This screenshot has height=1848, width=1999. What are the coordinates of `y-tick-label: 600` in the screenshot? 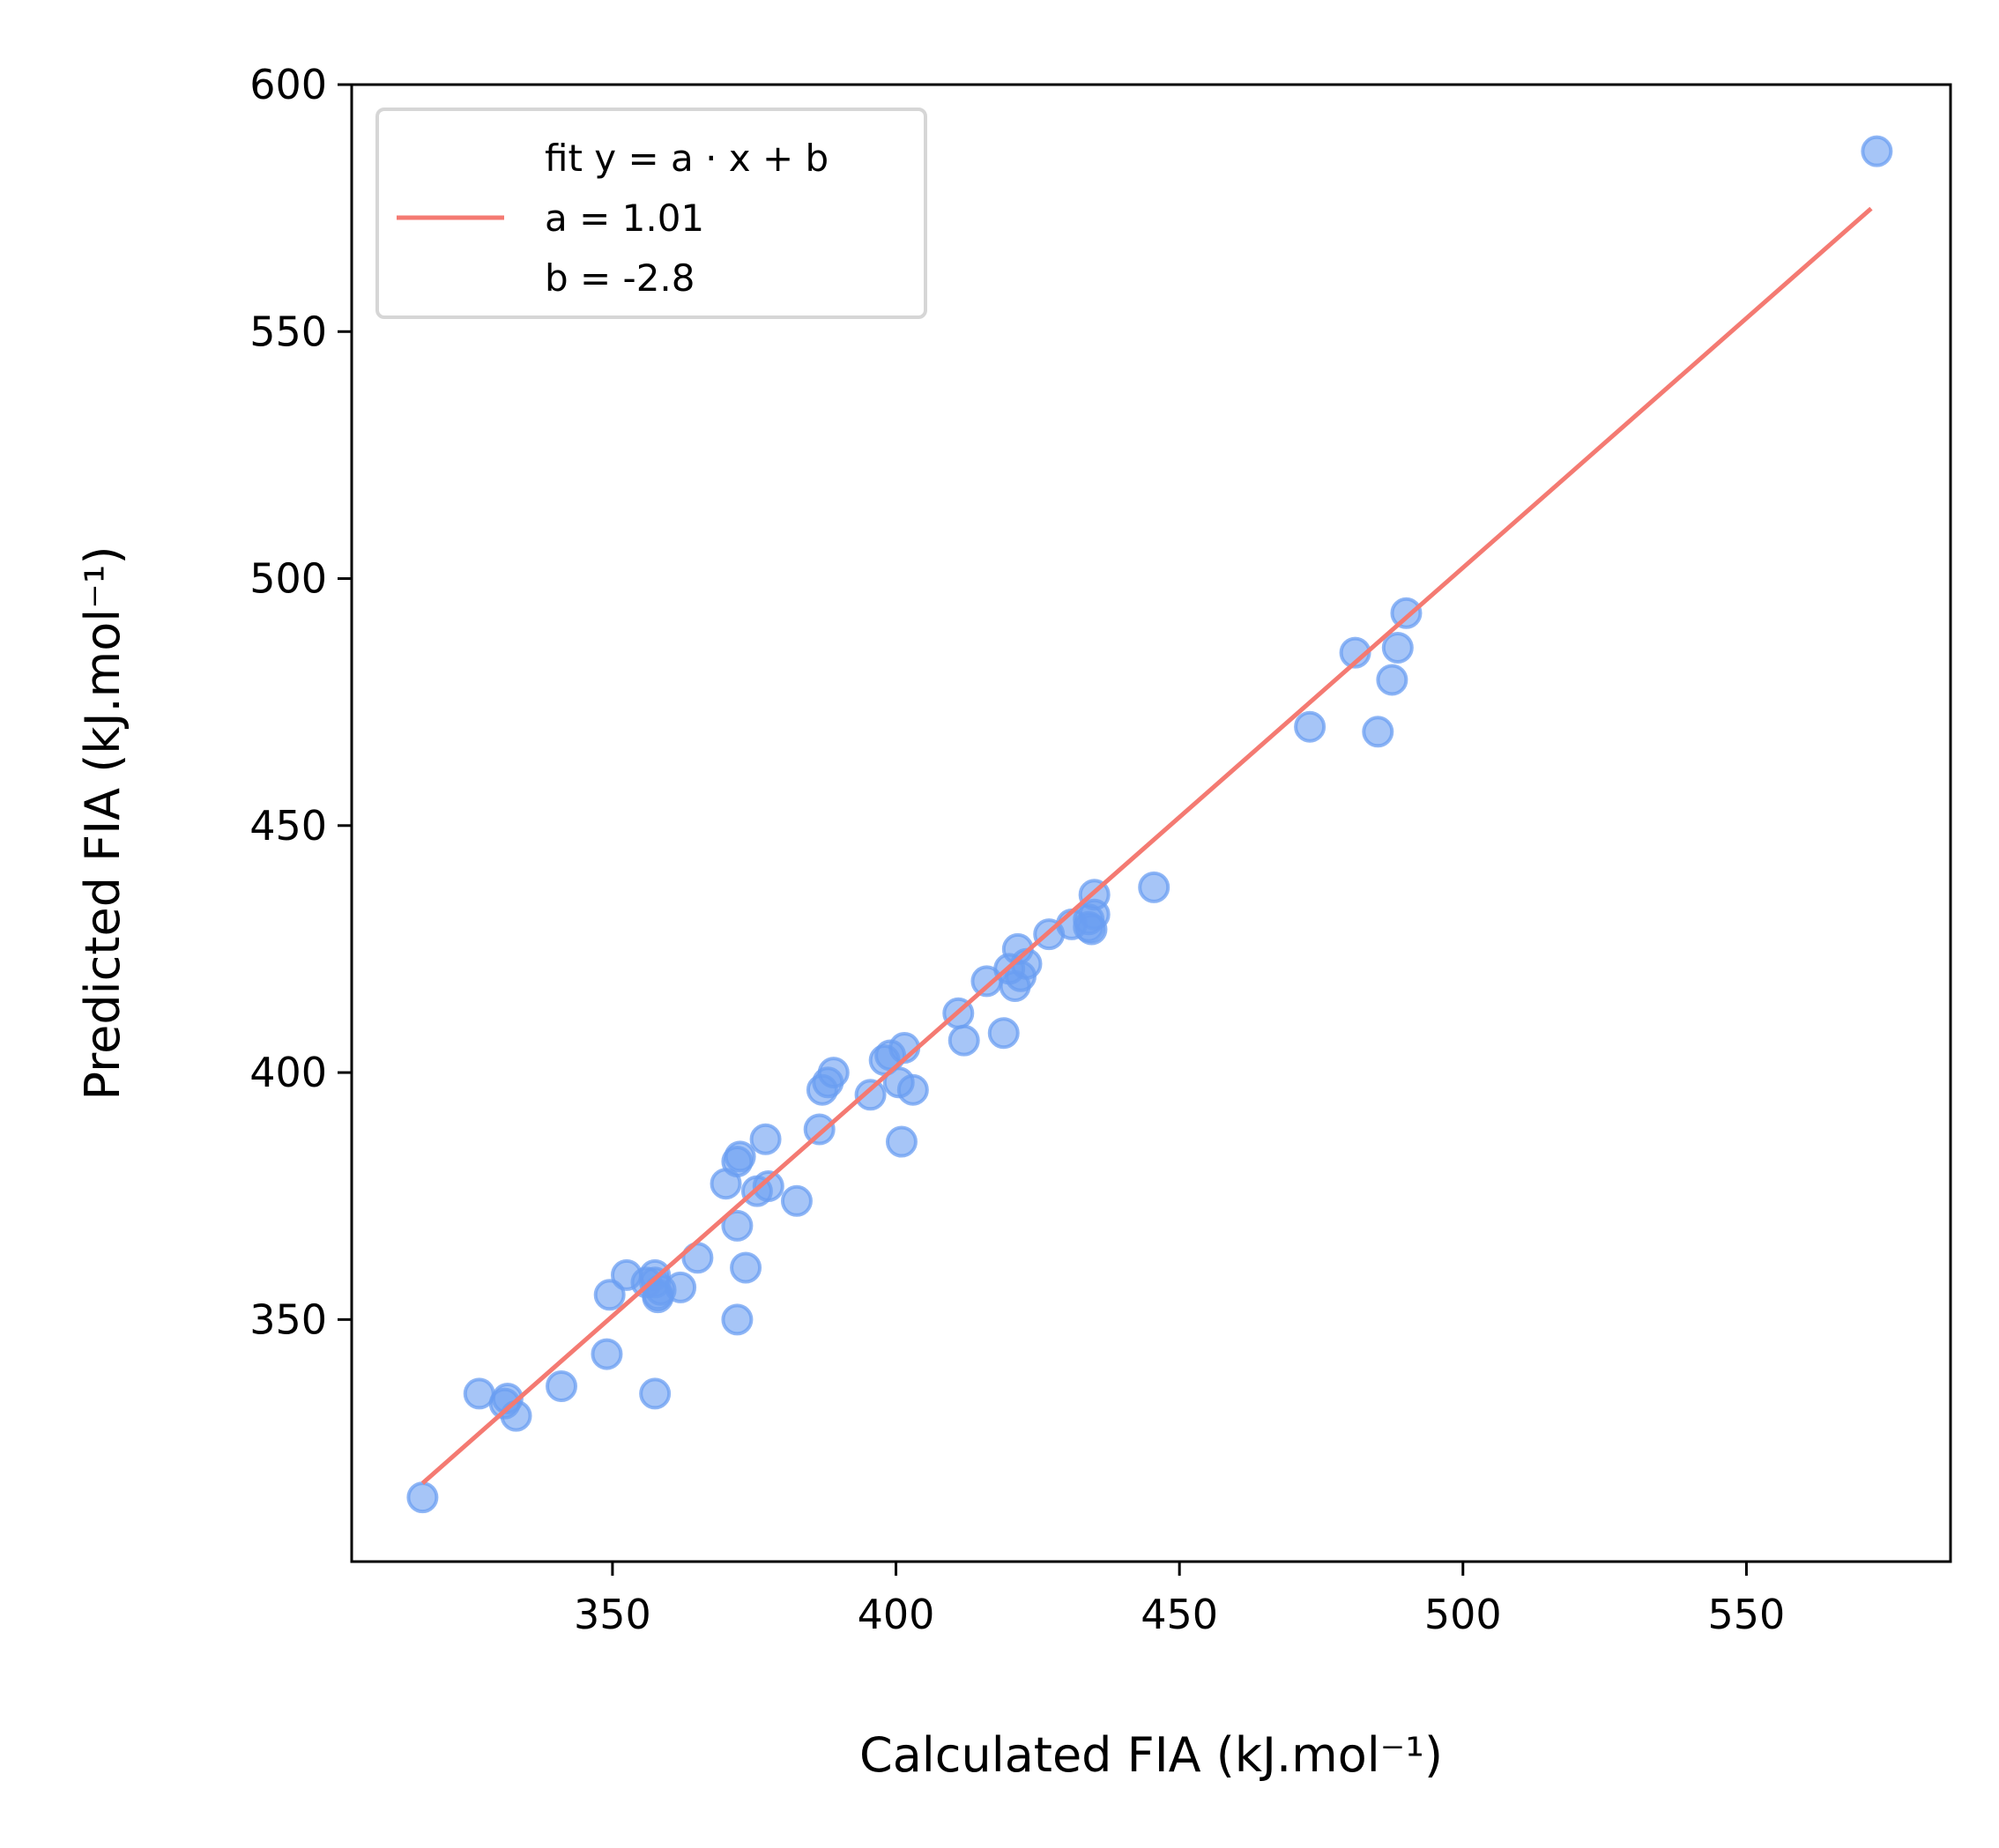 It's located at (288, 84).